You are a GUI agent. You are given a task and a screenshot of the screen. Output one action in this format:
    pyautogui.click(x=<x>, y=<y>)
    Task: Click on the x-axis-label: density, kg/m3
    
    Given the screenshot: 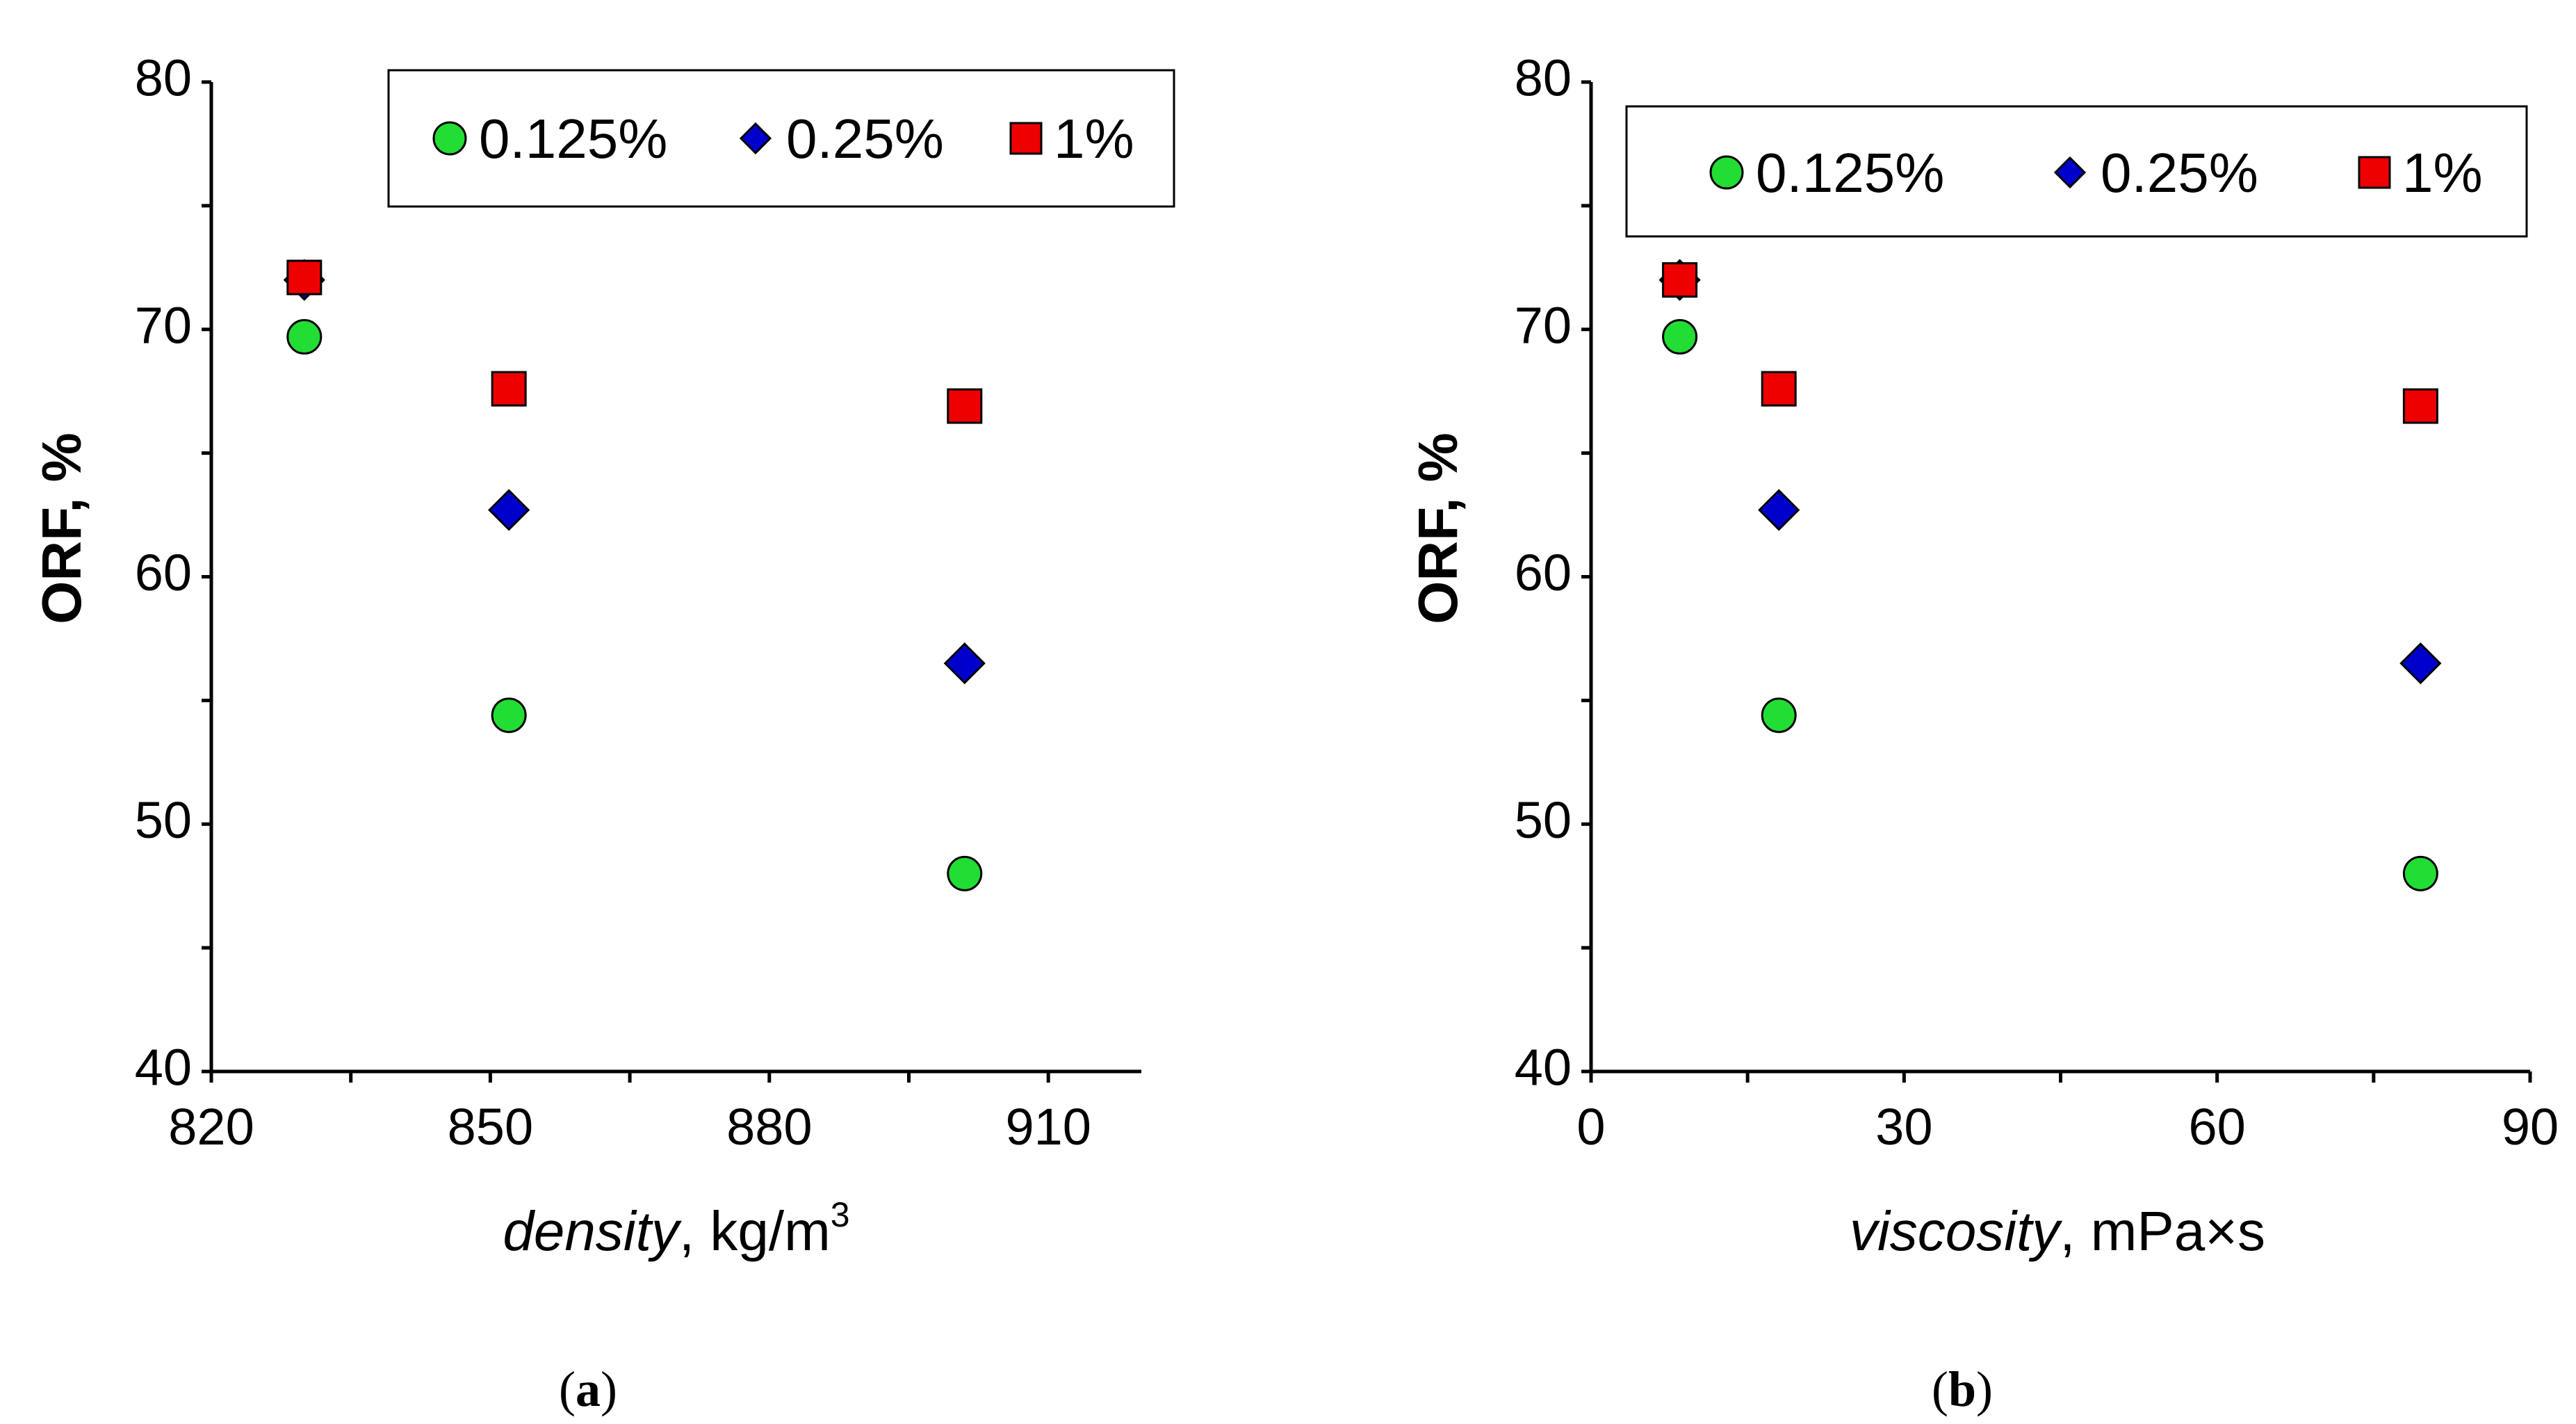 What is the action you would take?
    pyautogui.click(x=676, y=1228)
    